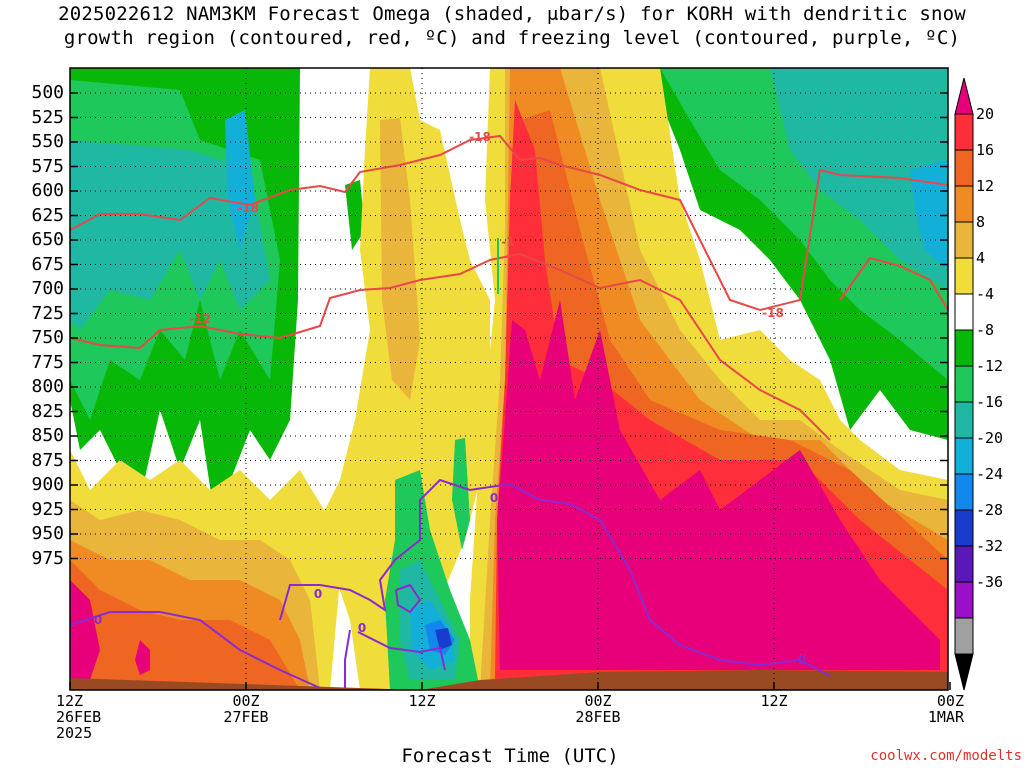 The width and height of the screenshot is (1024, 768). I want to click on colorbar-label: -36, so click(990, 582).